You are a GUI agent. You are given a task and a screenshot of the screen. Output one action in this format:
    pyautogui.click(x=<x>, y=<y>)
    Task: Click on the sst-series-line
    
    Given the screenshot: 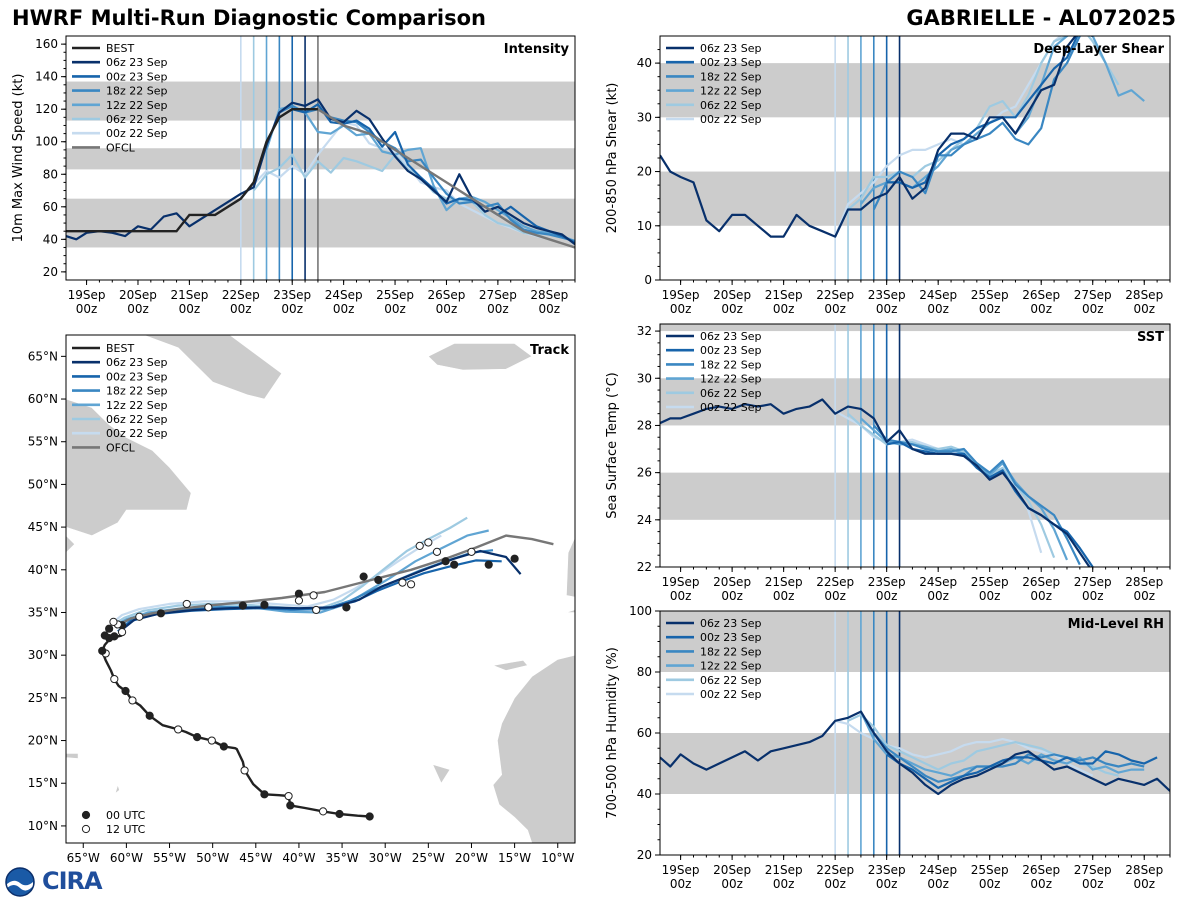 What is the action you would take?
    pyautogui.click(x=951, y=485)
    